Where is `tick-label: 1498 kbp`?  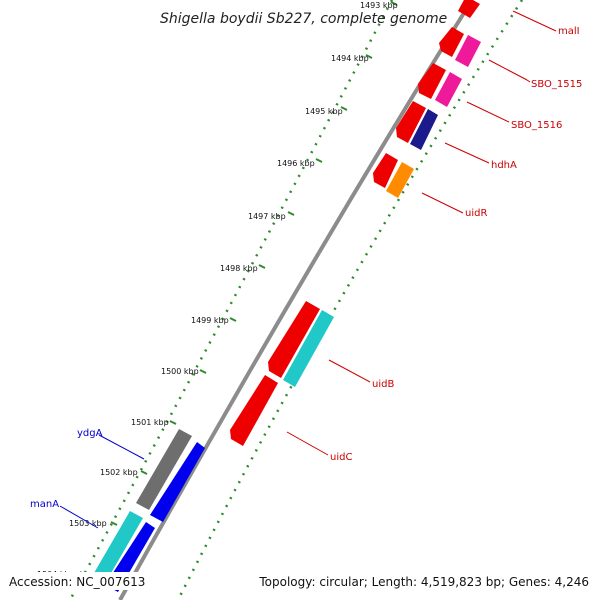 tick-label: 1498 kbp is located at coordinates (239, 268).